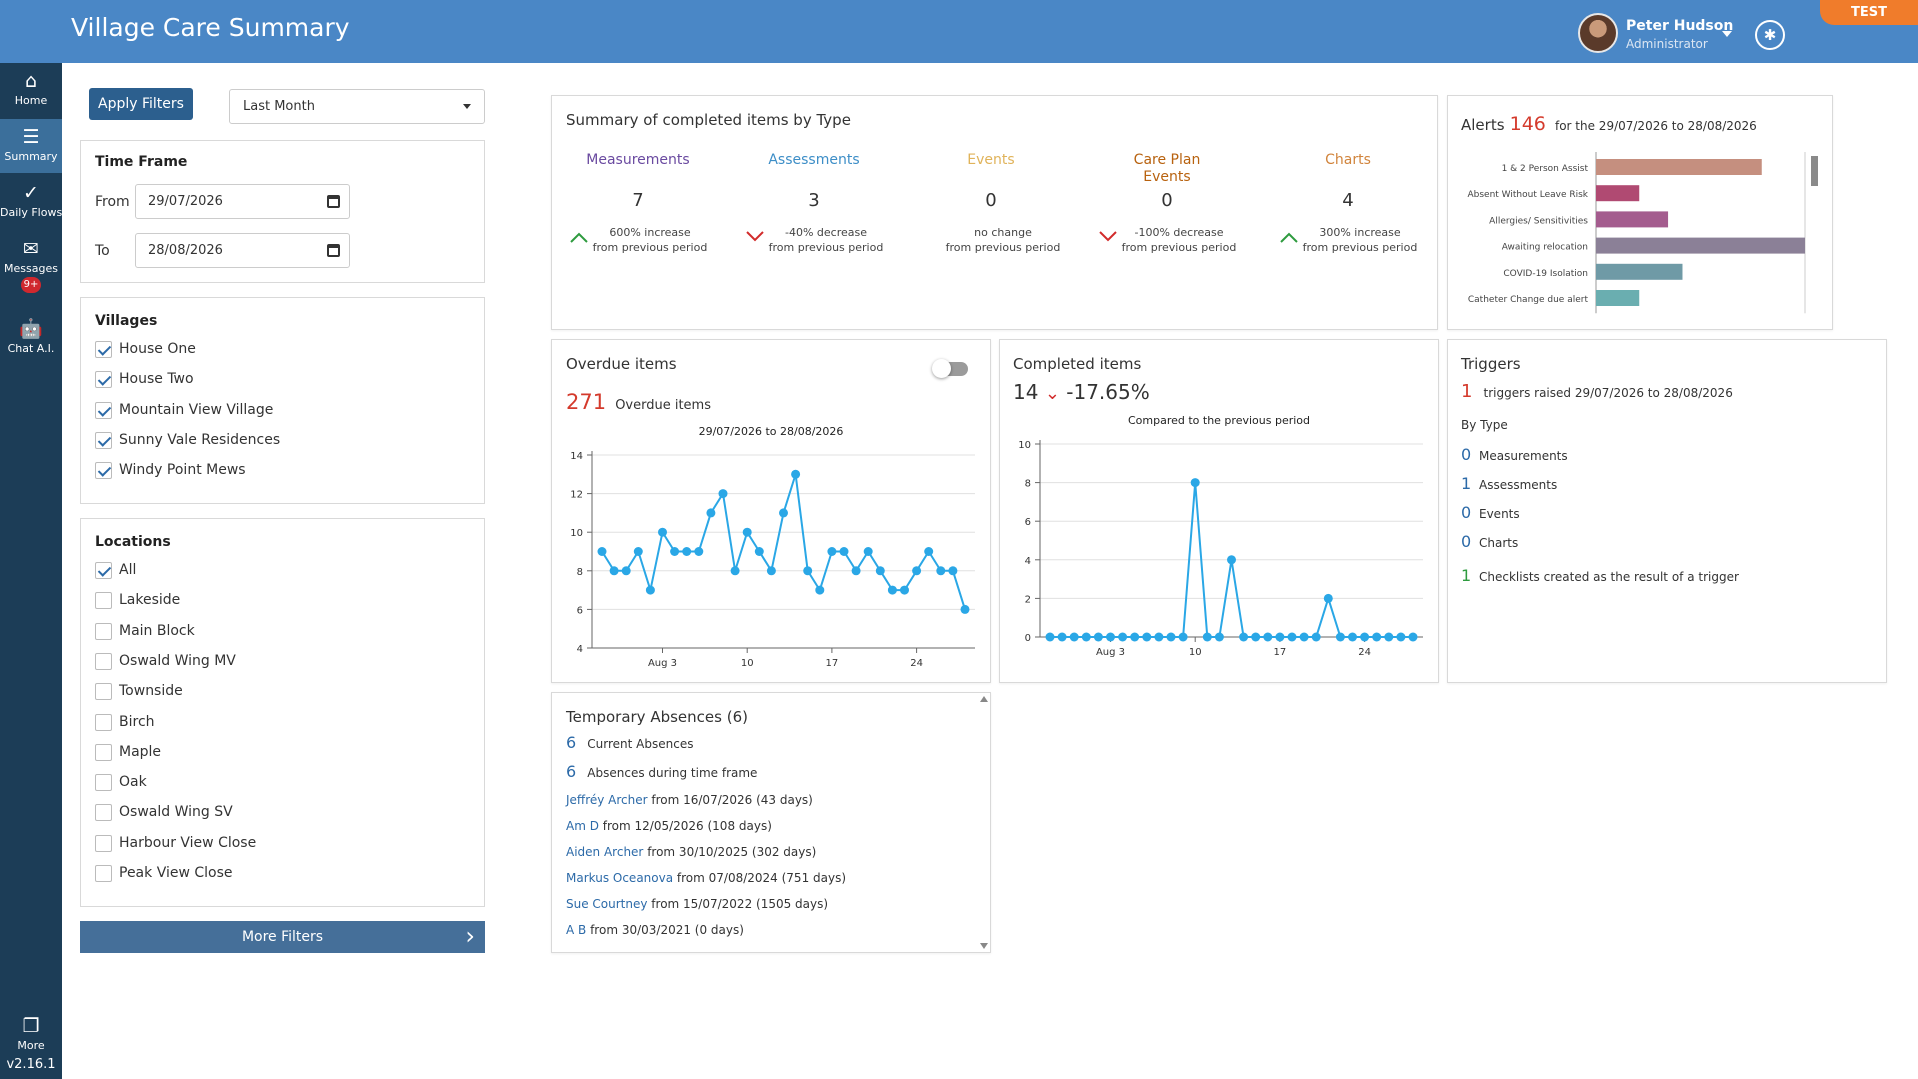  Describe the element at coordinates (31, 1035) in the screenshot. I see `sidebar-item-more: ❐ More` at that location.